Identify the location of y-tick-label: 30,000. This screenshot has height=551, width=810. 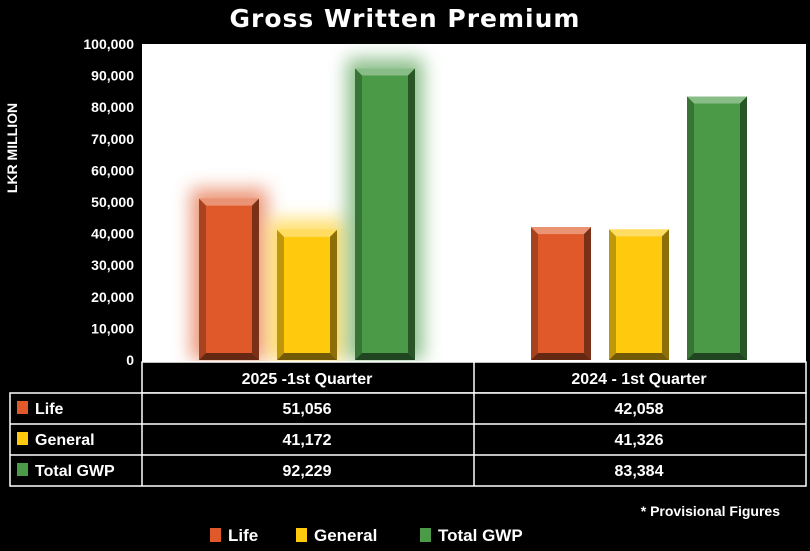
(112, 265).